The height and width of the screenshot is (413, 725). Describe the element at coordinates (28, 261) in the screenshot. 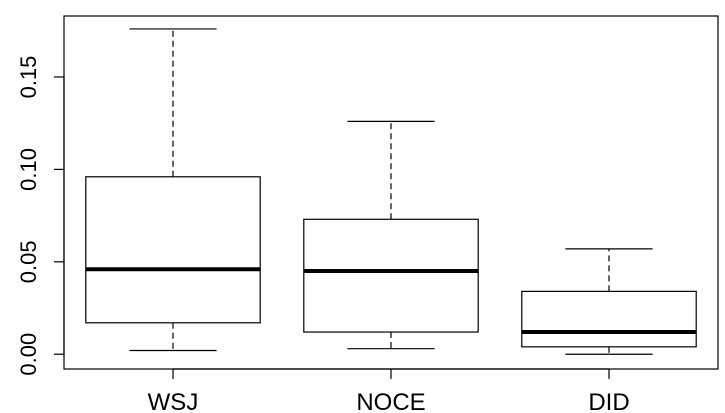

I see `y-tick-label: 0.05` at that location.